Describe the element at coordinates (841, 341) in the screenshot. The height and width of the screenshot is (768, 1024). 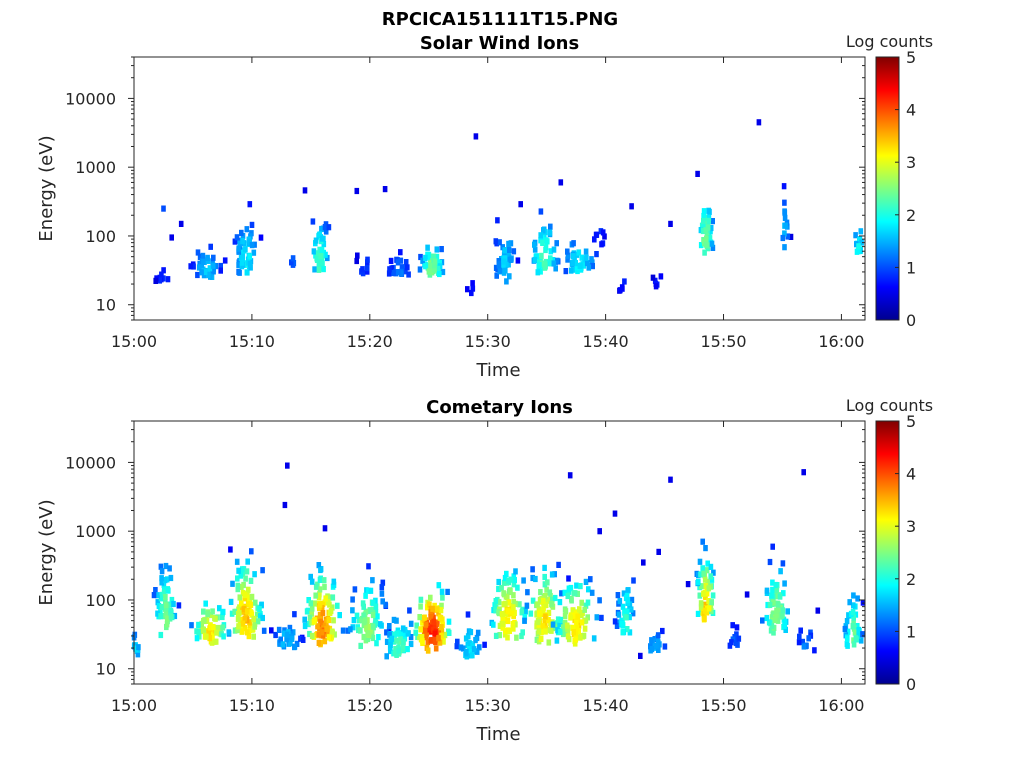
I see `x-tick-label: 16:00` at that location.